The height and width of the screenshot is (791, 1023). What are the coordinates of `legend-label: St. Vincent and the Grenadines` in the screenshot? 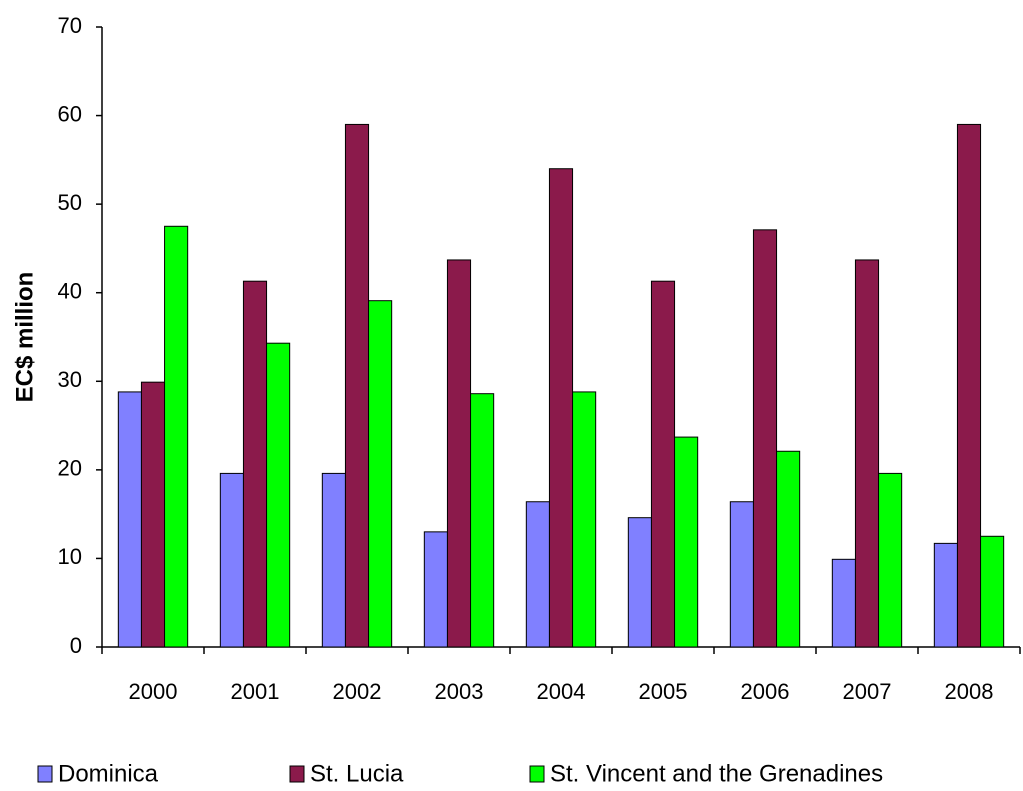 It's located at (716, 773).